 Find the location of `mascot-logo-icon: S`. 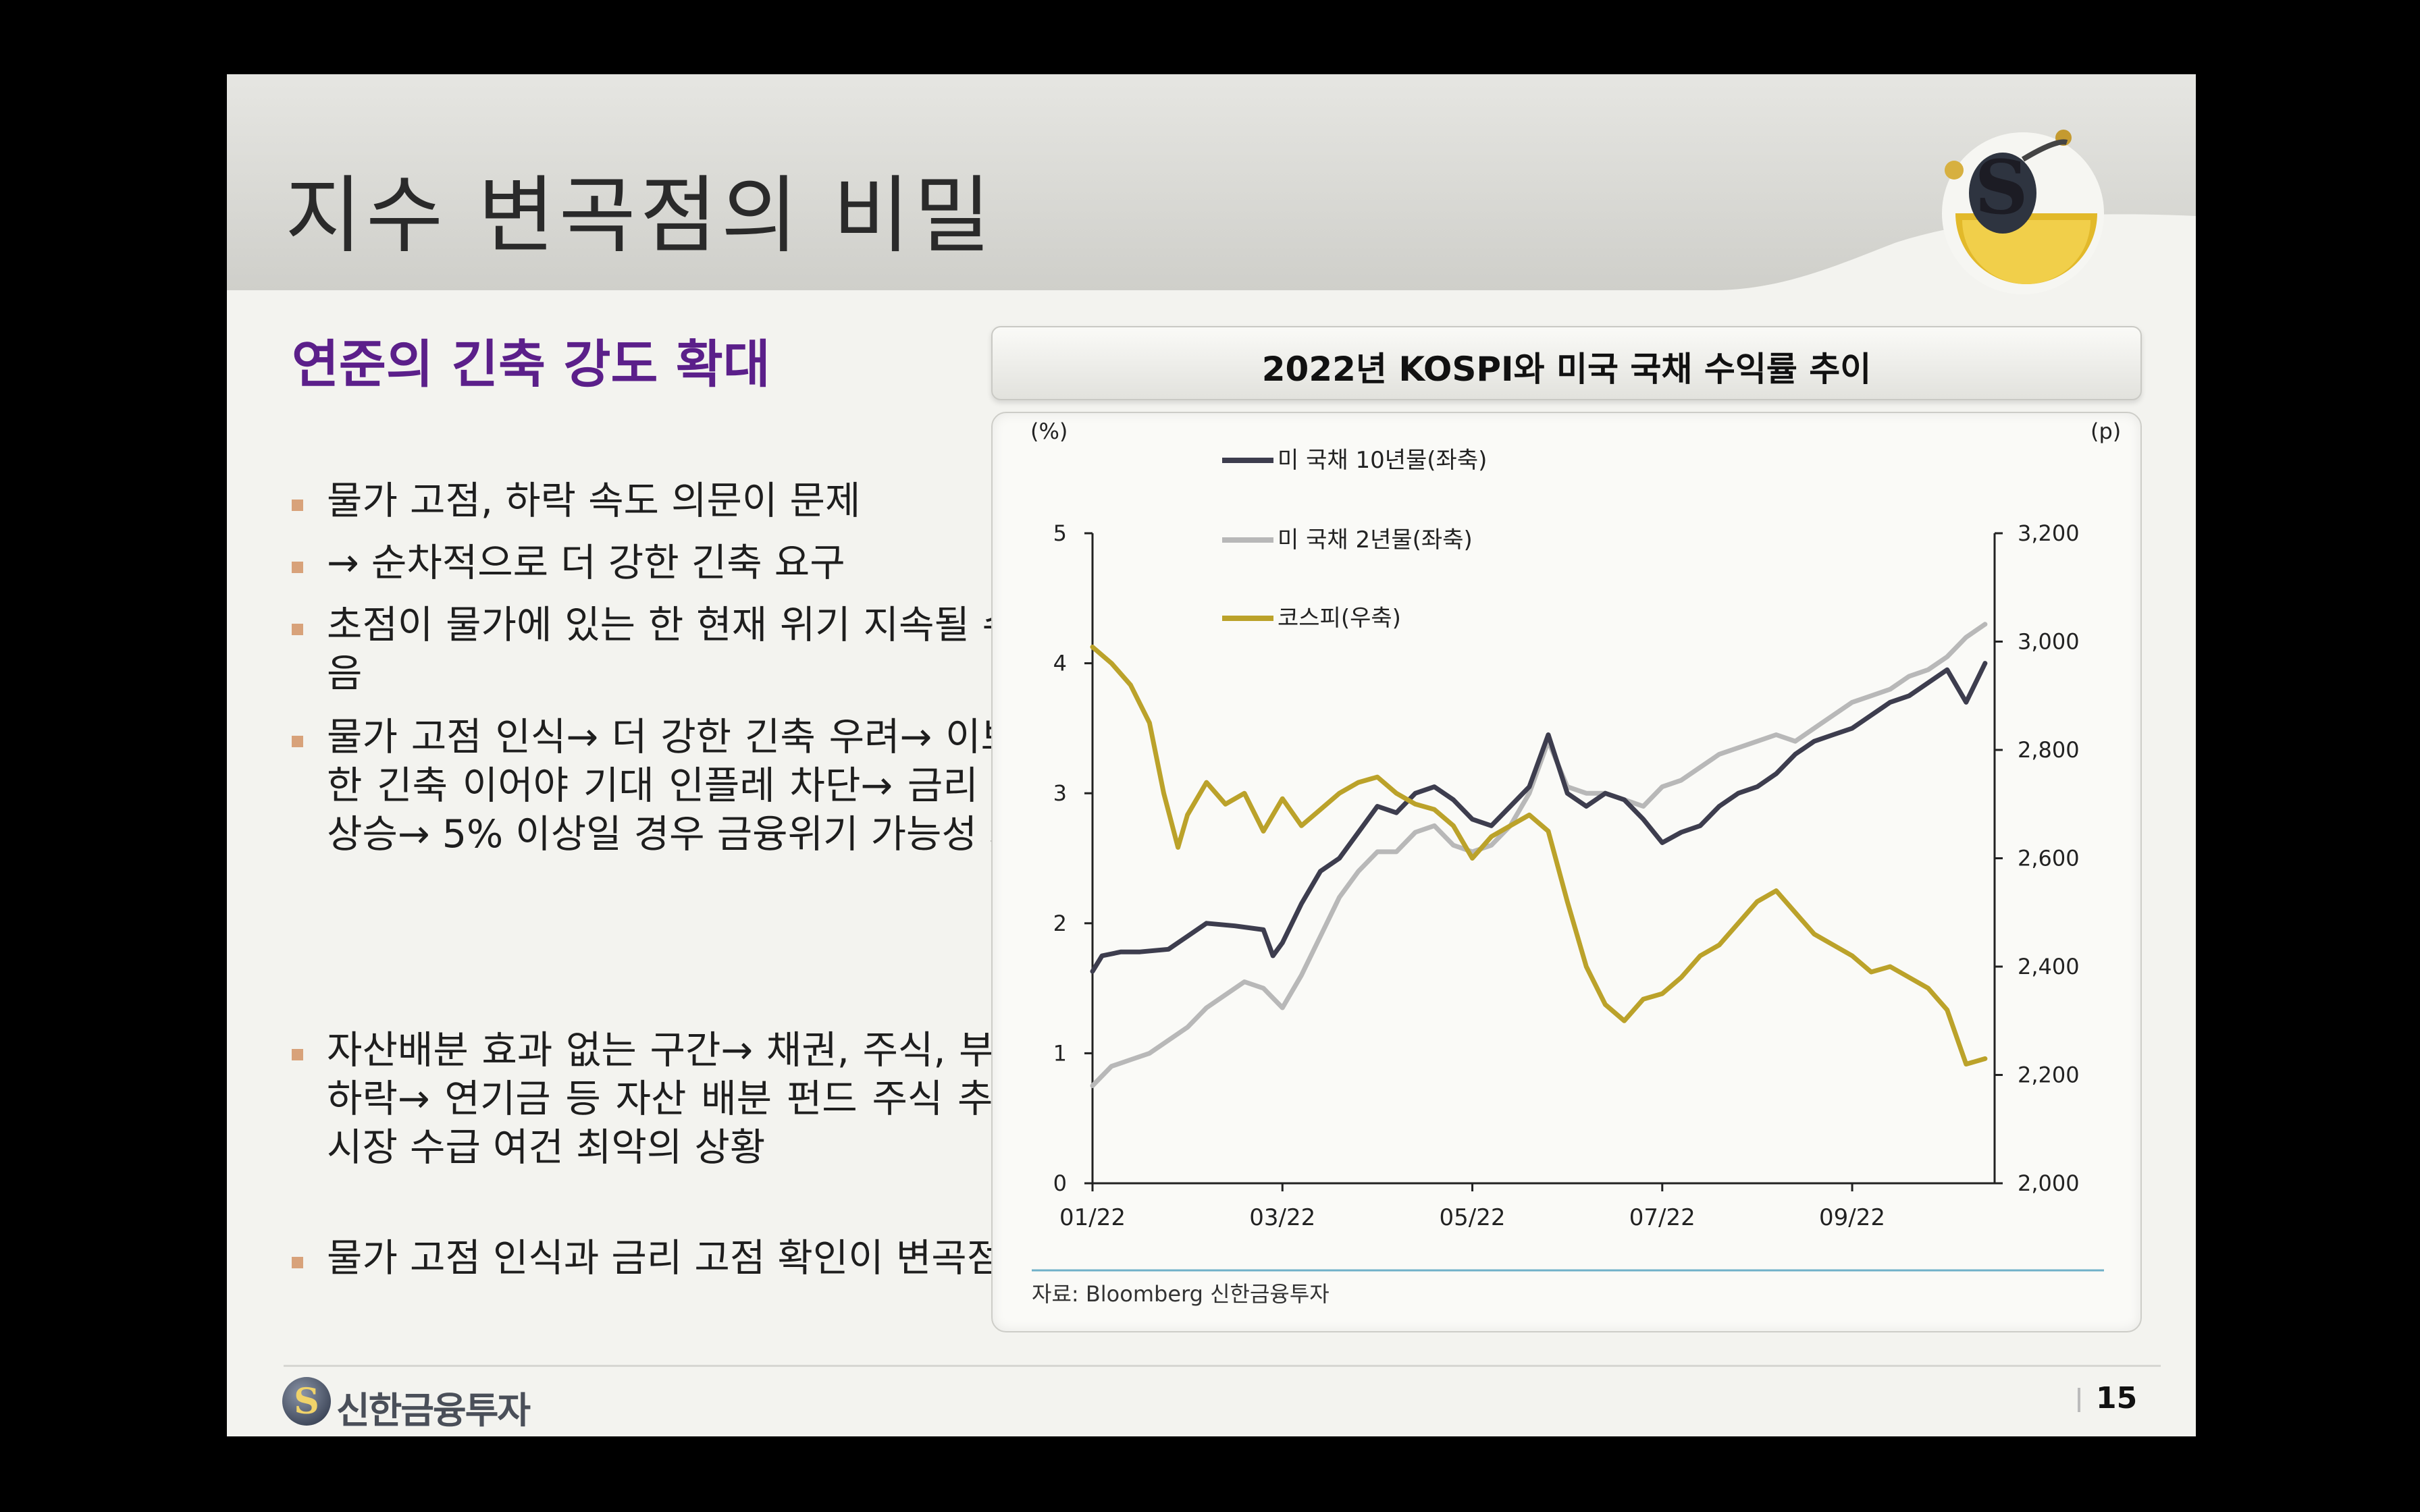

mascot-logo-icon: S is located at coordinates (2023, 212).